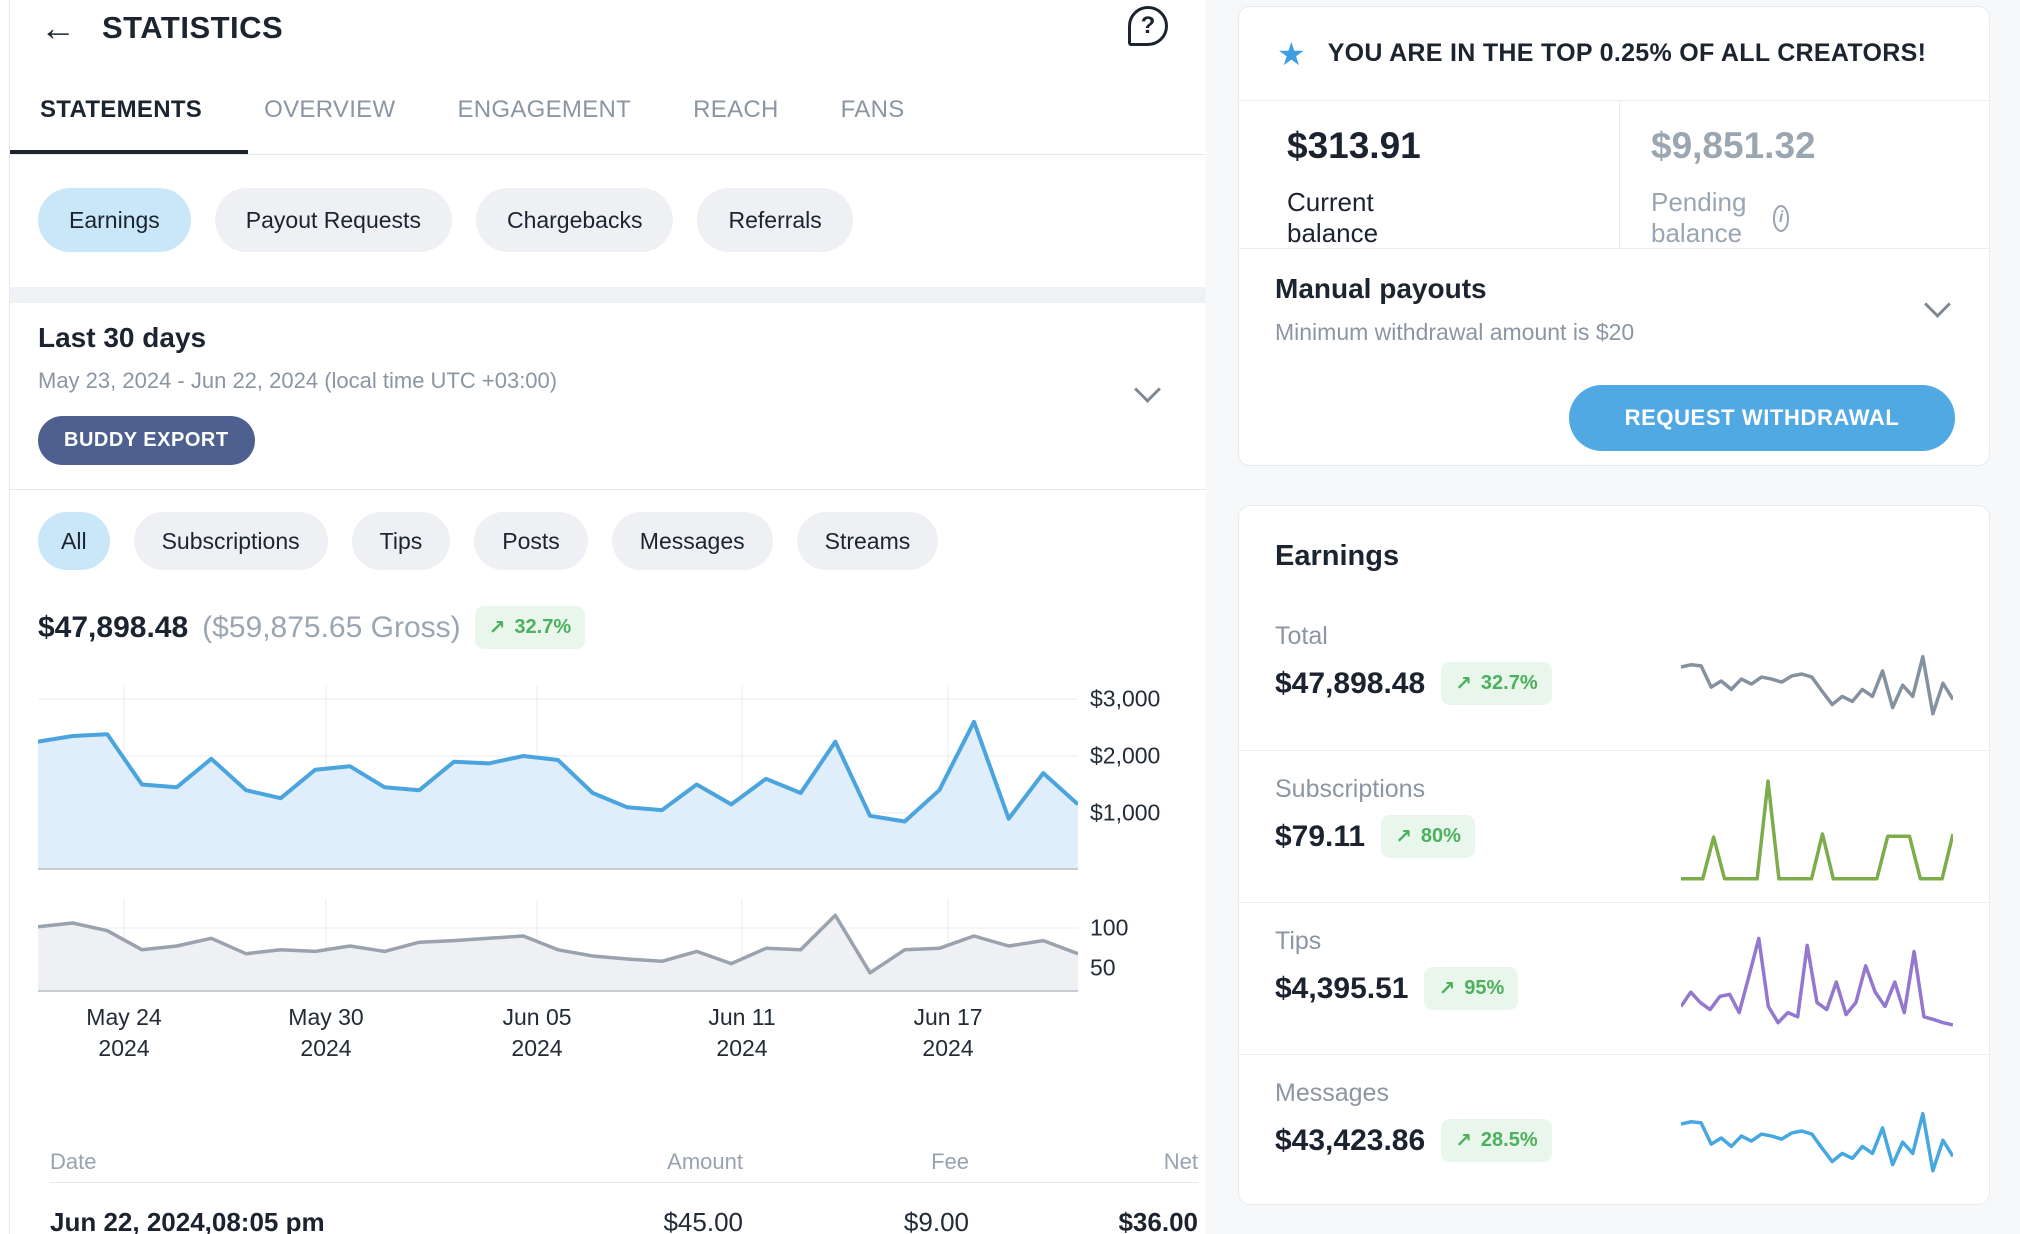 The image size is (2020, 1234). What do you see at coordinates (1180, 1161) in the screenshot?
I see `col-header-net: Net` at bounding box center [1180, 1161].